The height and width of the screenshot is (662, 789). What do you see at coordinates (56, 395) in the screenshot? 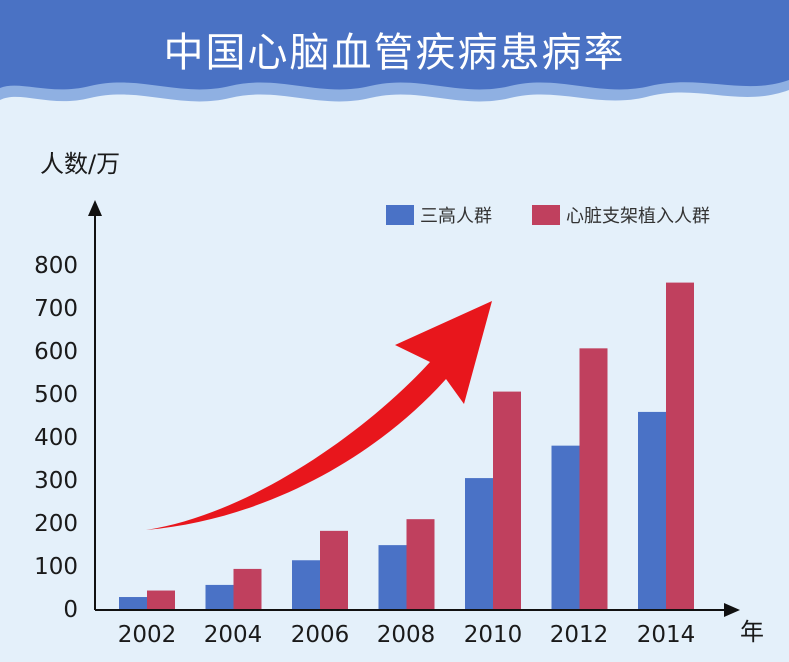
I see `y-tick-label: 500` at bounding box center [56, 395].